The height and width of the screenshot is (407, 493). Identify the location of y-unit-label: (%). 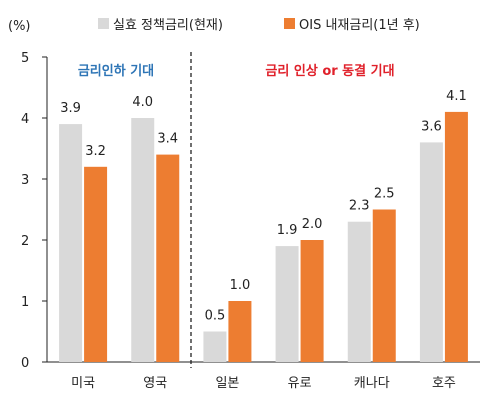
(19, 26).